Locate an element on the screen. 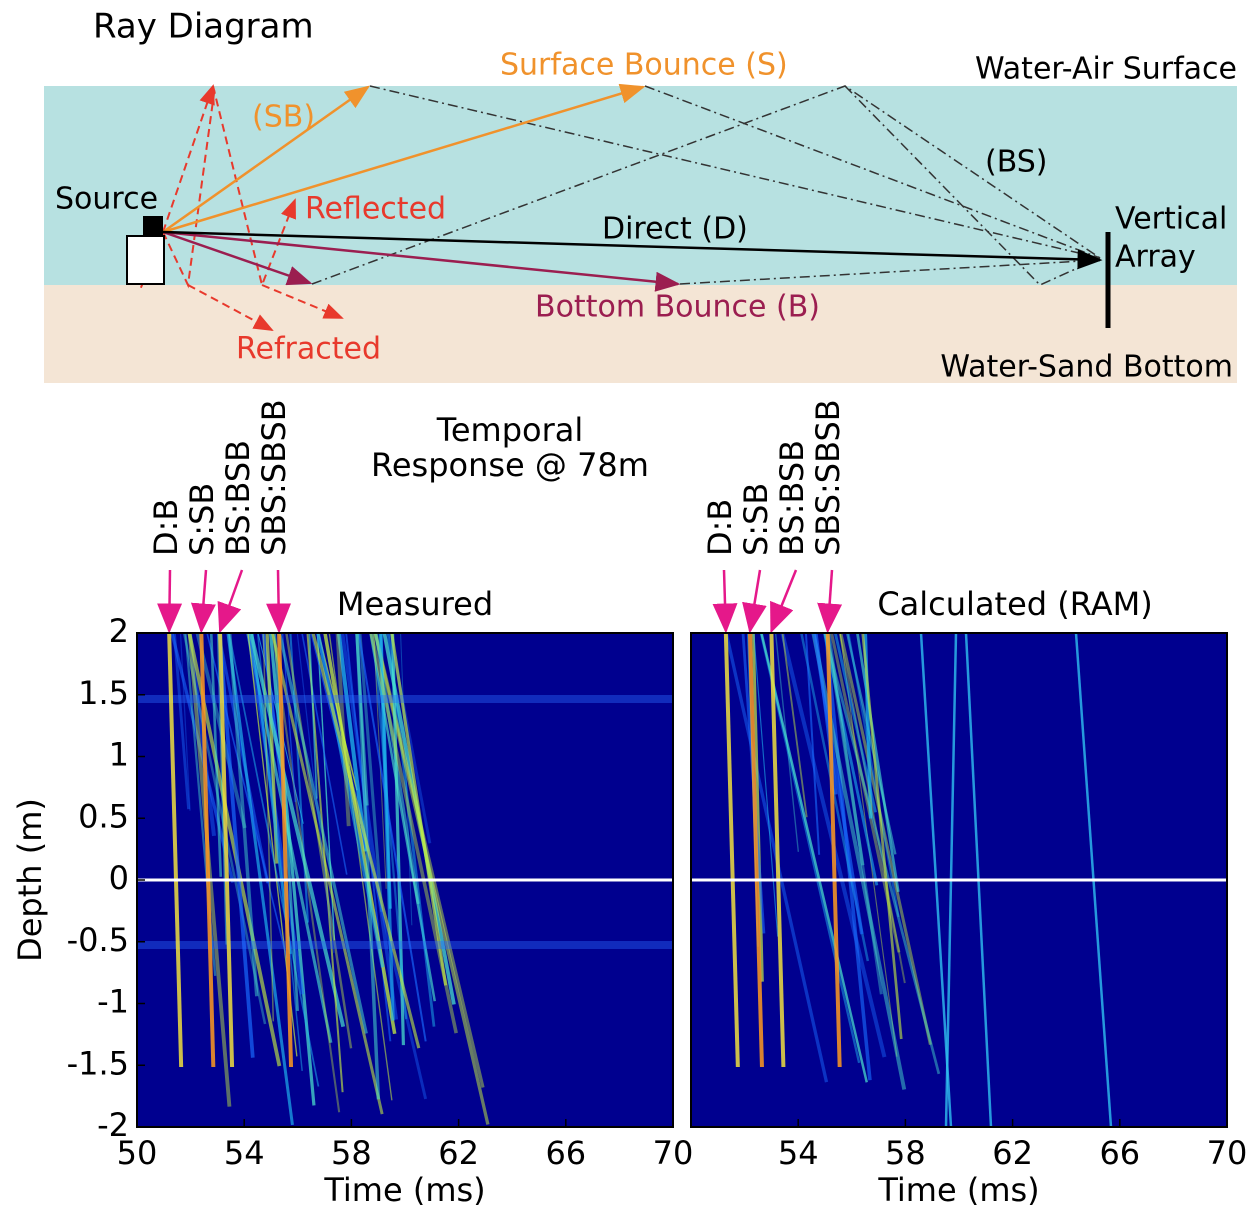  panel-title: Measured is located at coordinates (415, 604).